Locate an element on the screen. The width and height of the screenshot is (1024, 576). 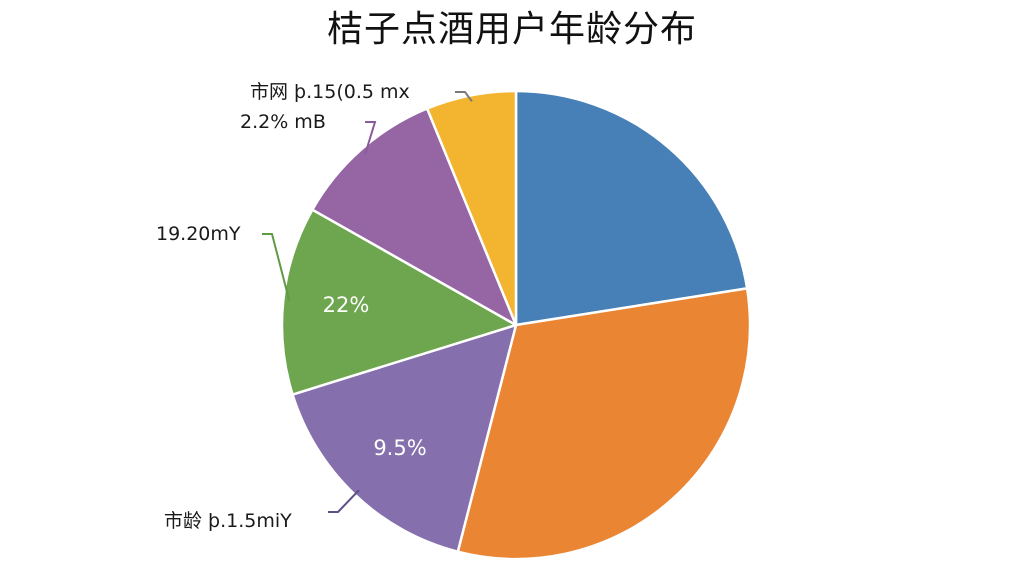
slice-callout-label: 市龄 þ.1.5miY is located at coordinates (228, 521).